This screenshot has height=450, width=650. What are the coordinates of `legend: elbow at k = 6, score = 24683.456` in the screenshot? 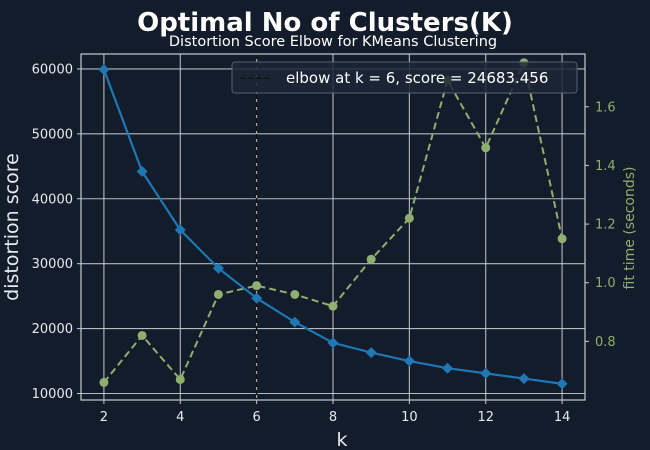 It's located at (404, 77).